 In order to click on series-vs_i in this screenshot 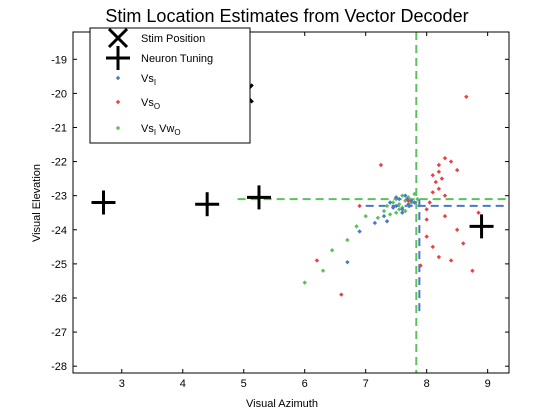, I will do `click(381, 229)`.